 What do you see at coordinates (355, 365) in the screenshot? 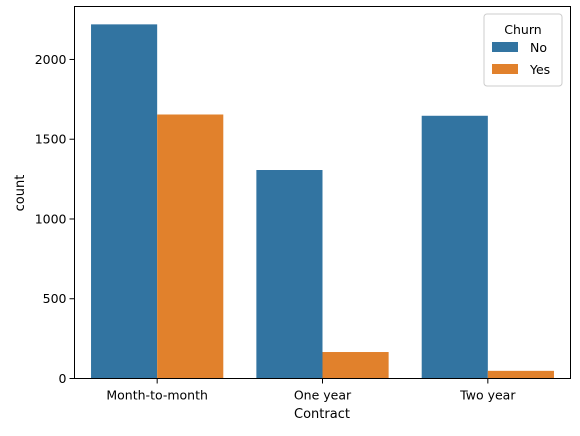
I see `bar-one-year-yes` at bounding box center [355, 365].